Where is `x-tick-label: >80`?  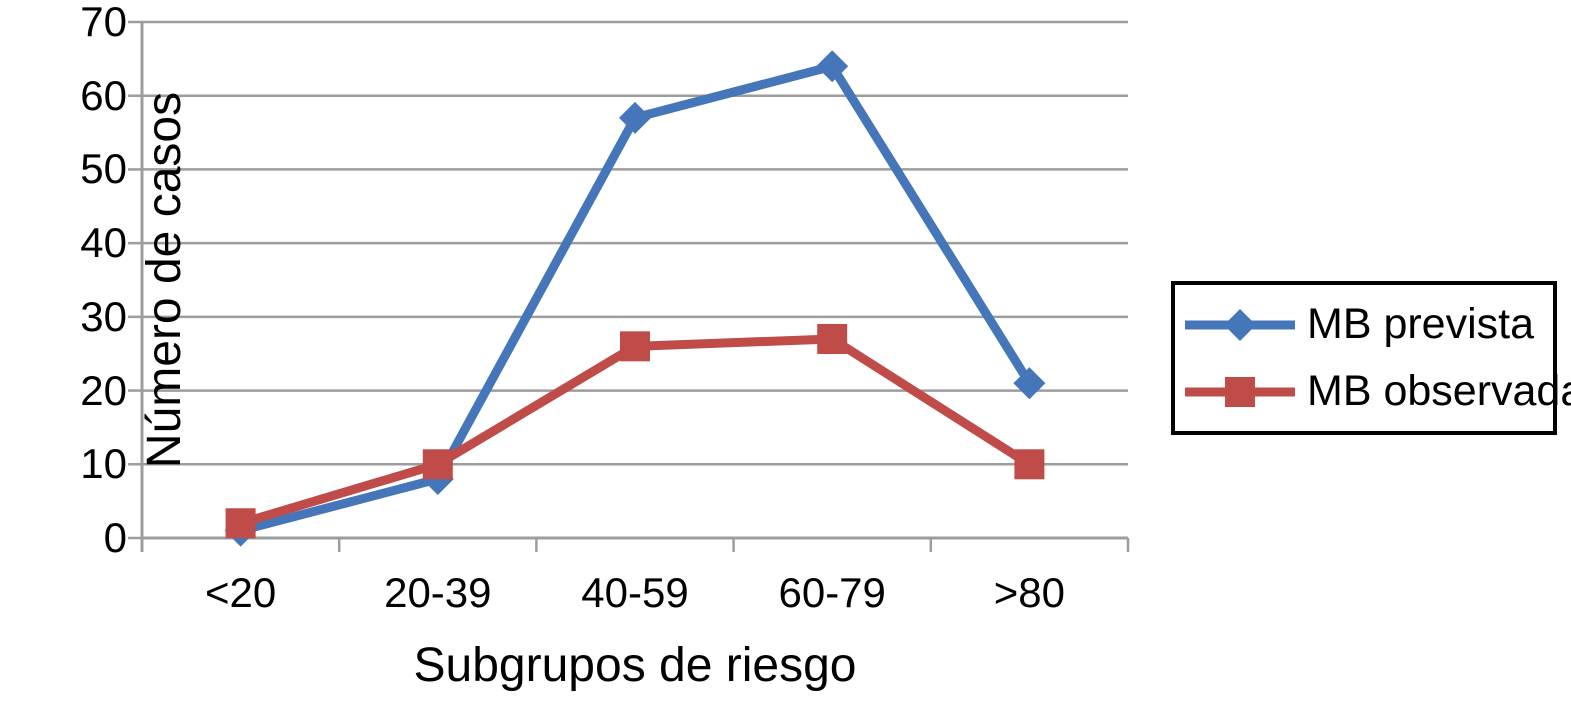
x-tick-label: >80 is located at coordinates (1029, 592).